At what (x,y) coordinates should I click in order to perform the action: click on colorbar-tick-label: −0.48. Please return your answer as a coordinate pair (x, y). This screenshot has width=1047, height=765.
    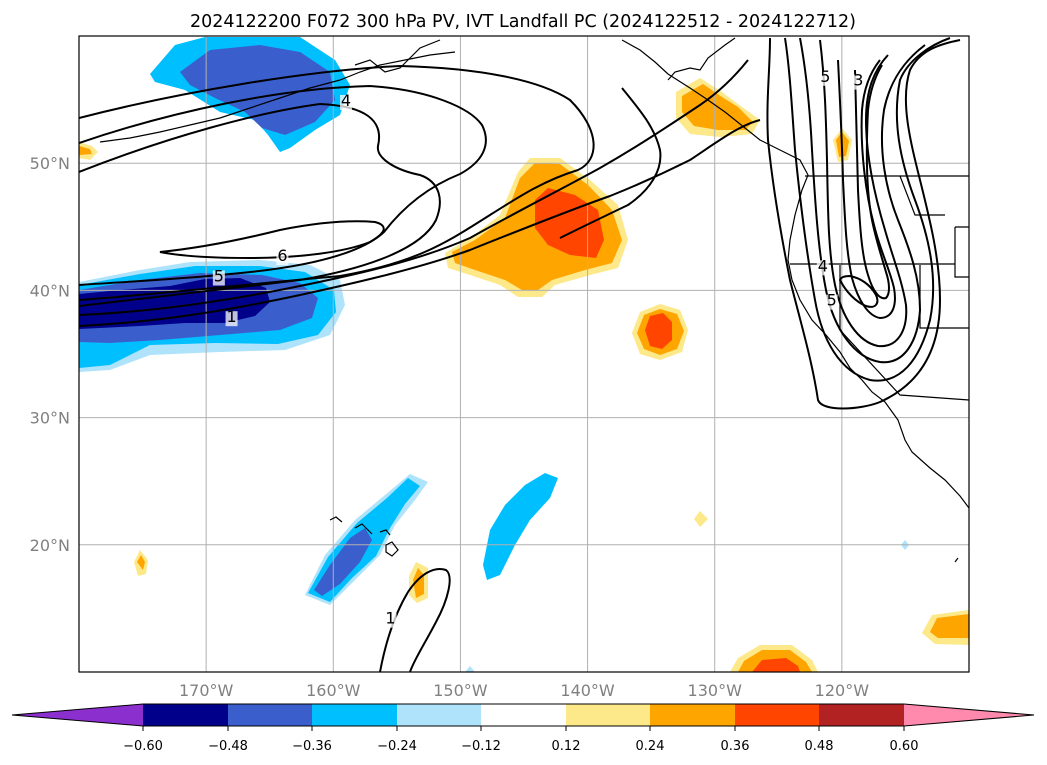
    Looking at the image, I should click on (228, 746).